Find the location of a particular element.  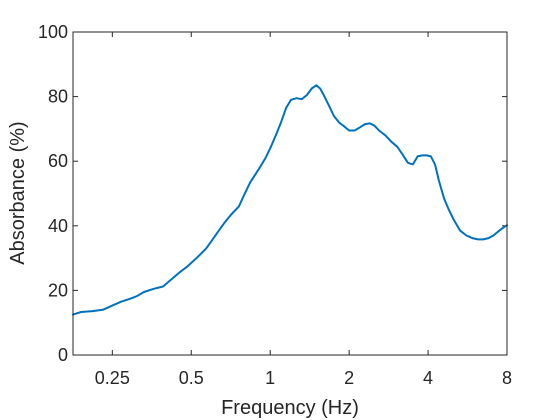

x-tick-label: 2 is located at coordinates (349, 378).